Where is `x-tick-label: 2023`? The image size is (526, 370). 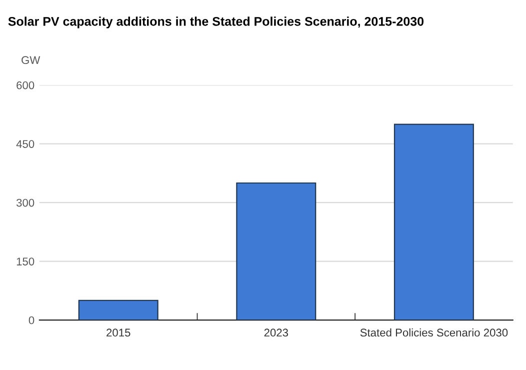
x-tick-label: 2023 is located at coordinates (276, 332).